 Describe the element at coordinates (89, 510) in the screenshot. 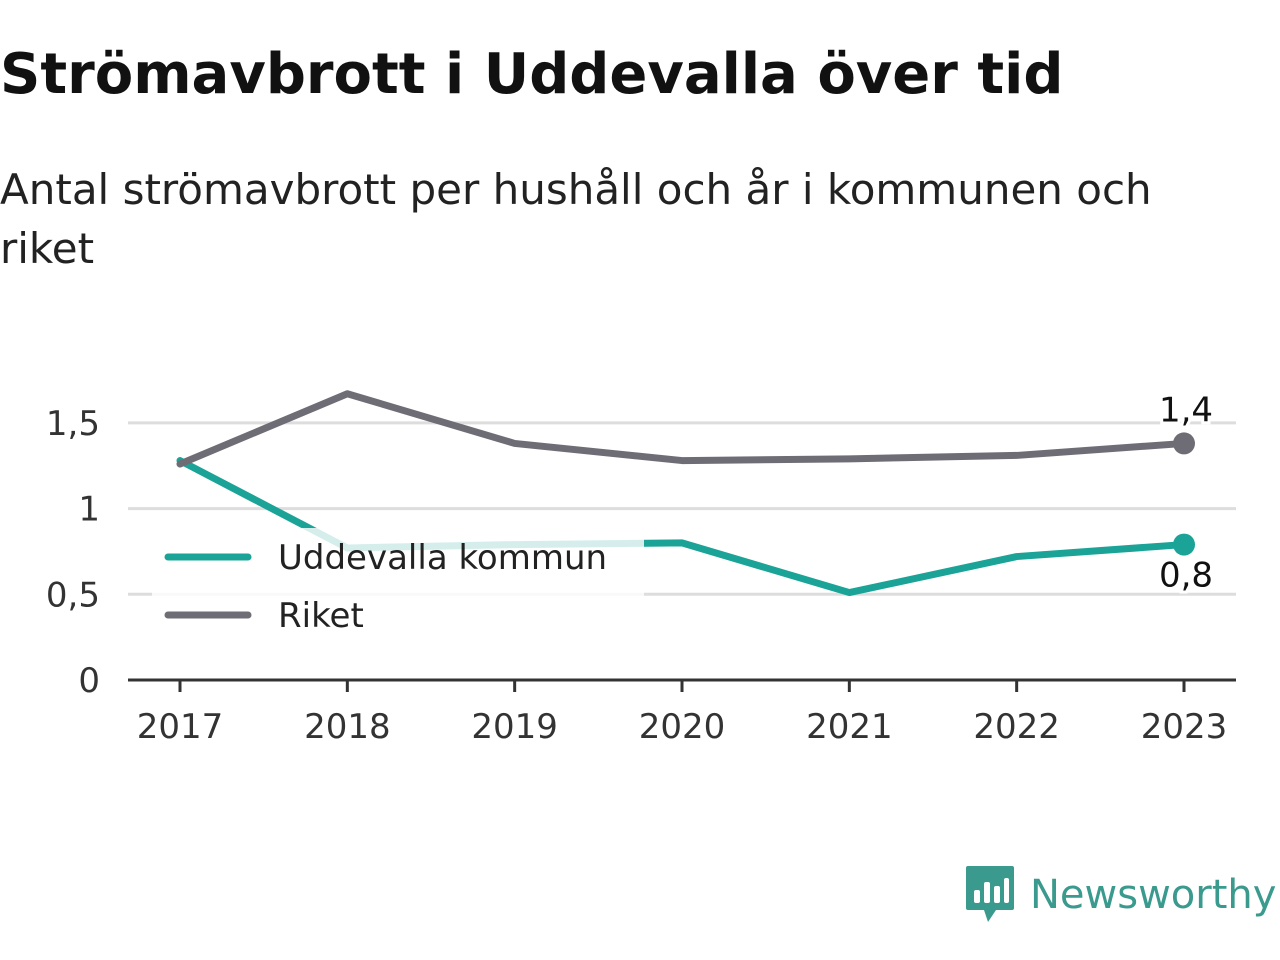

I see `y-tick-label: 1` at that location.